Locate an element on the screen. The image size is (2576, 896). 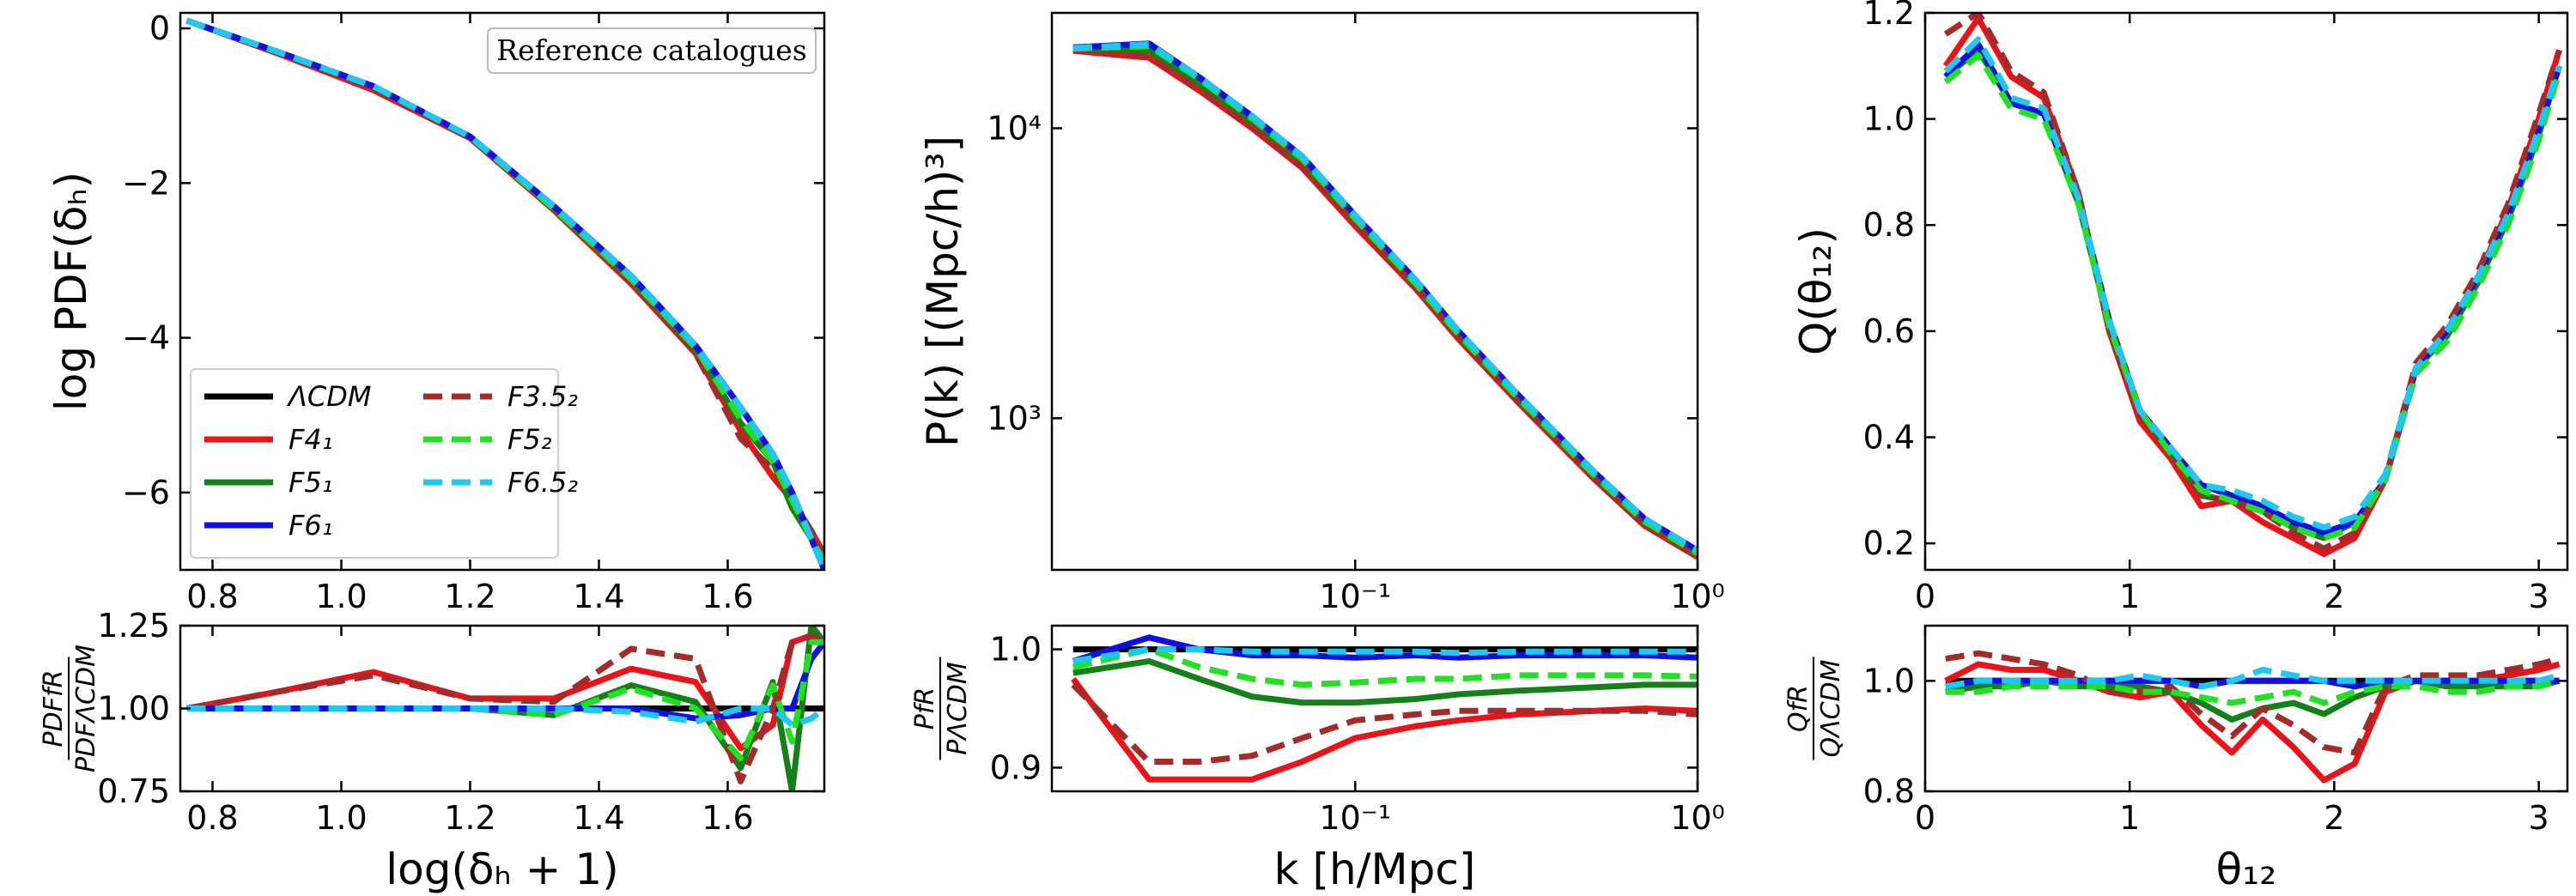
y-tick-label: 0.6 is located at coordinates (1889, 331).